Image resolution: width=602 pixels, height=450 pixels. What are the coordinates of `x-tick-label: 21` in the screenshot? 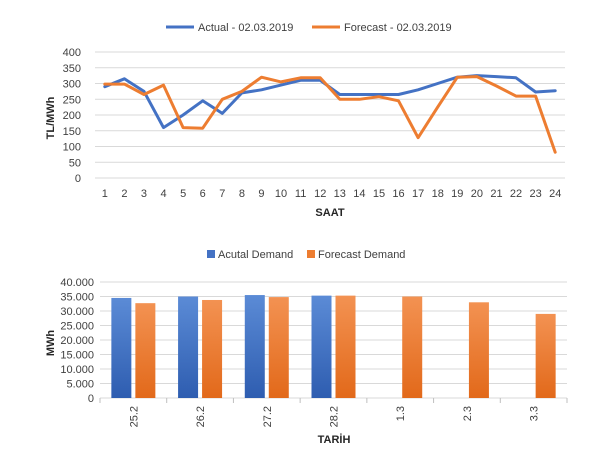 It's located at (496, 194).